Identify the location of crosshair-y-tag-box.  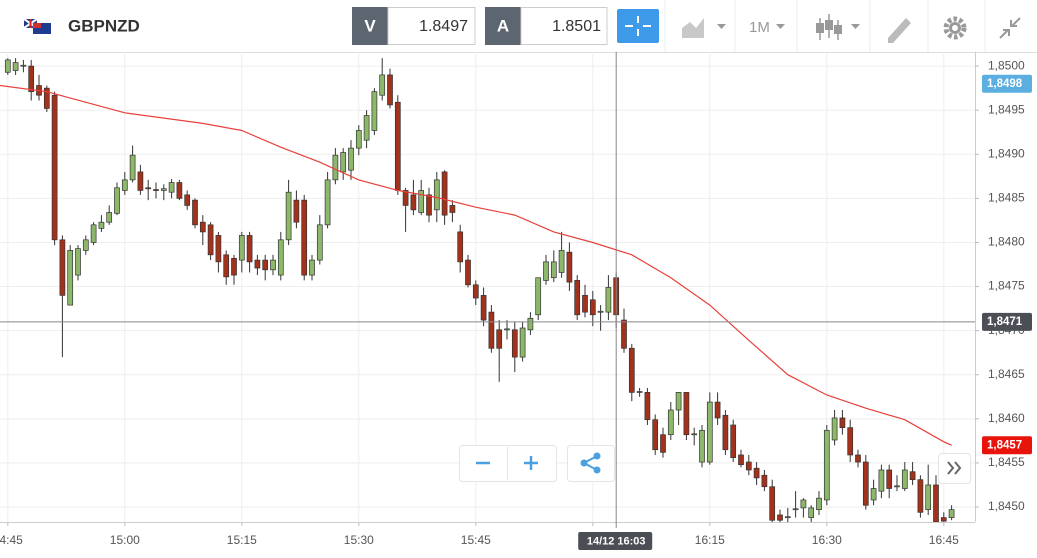
(1007, 321).